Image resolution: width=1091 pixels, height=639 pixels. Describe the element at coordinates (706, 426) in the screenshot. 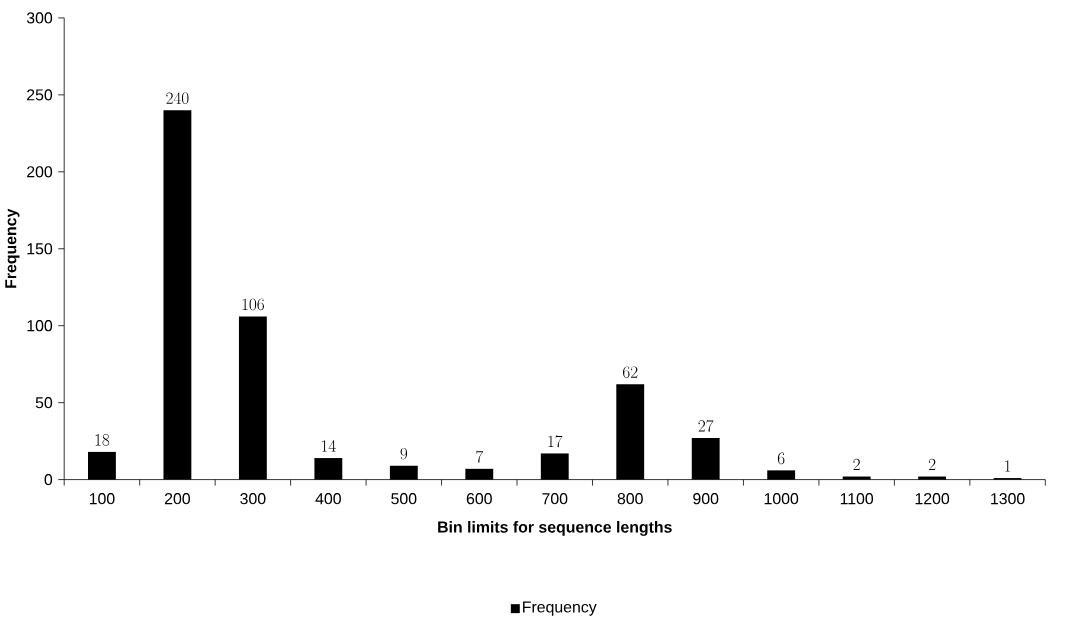

I see `data-label: 27` at that location.